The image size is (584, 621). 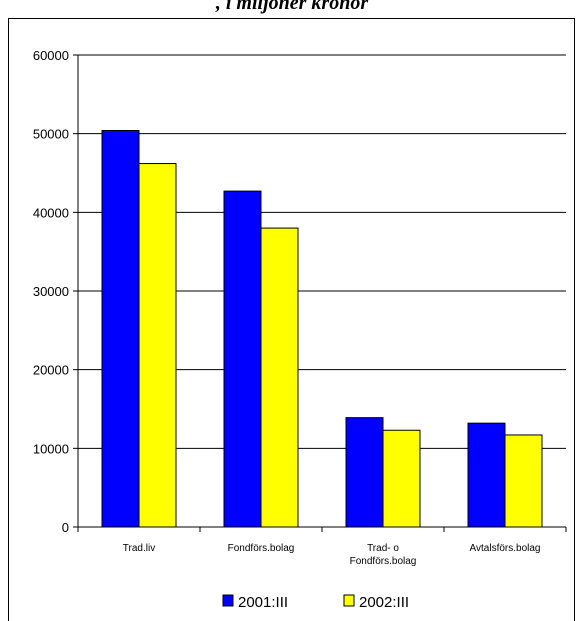 I want to click on y-tick-label: 0, so click(x=65, y=527).